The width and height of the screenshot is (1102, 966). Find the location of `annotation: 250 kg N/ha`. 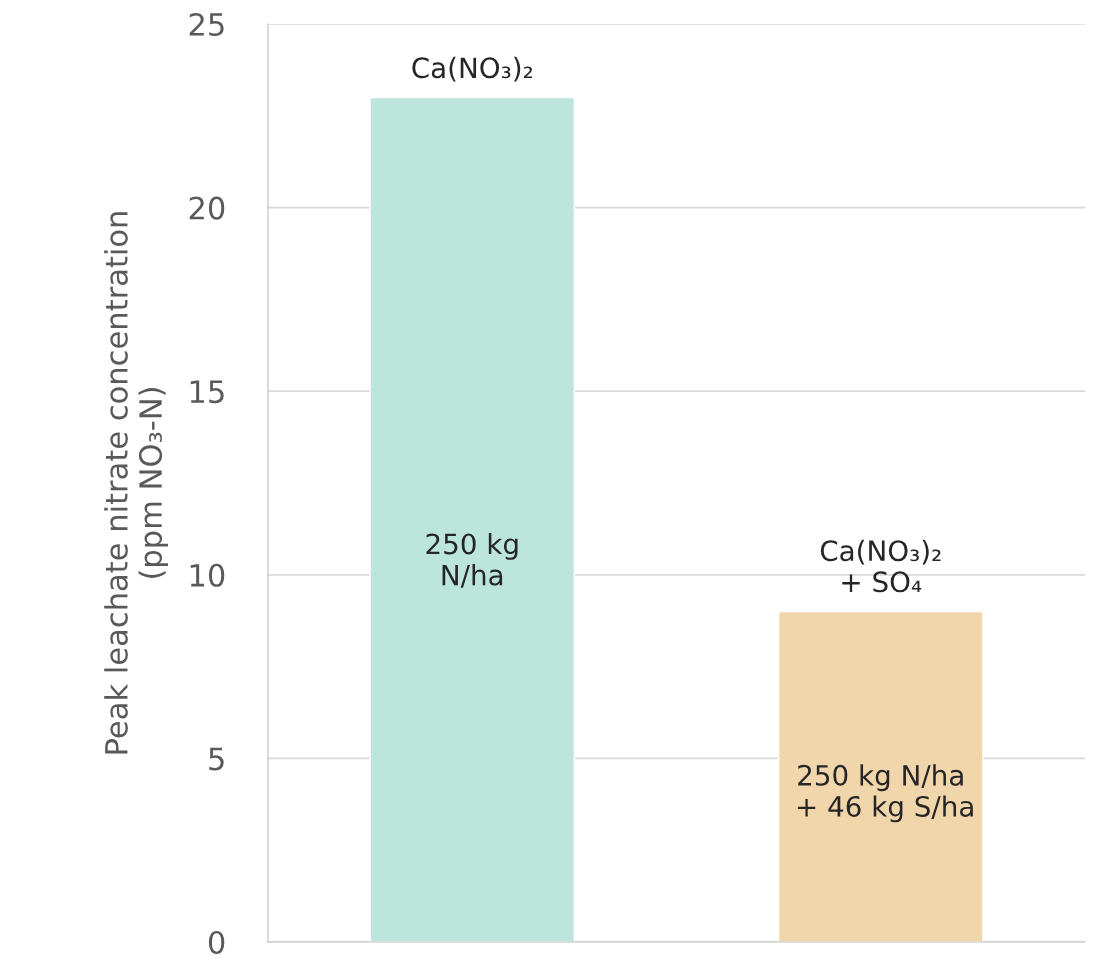

annotation: 250 kg N/ha is located at coordinates (472, 560).